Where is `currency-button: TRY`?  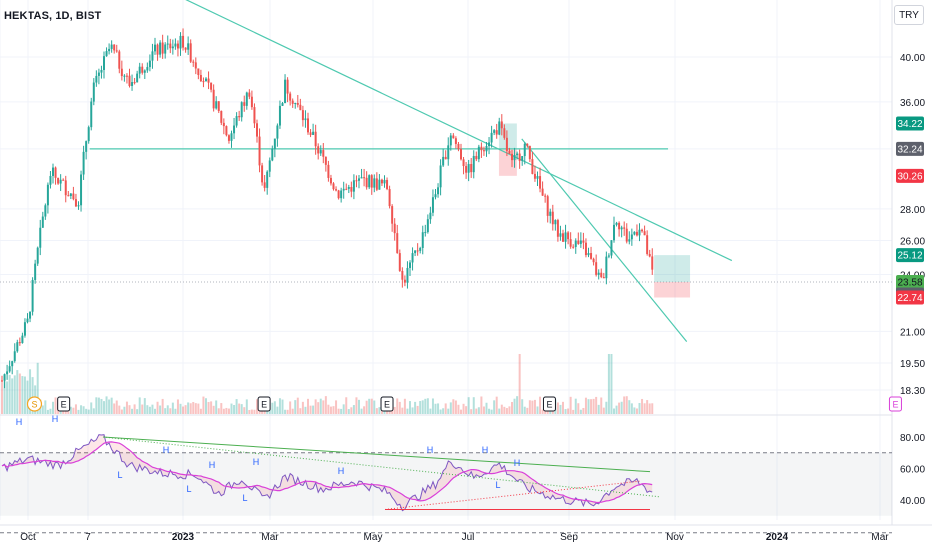
currency-button: TRY is located at coordinates (909, 15).